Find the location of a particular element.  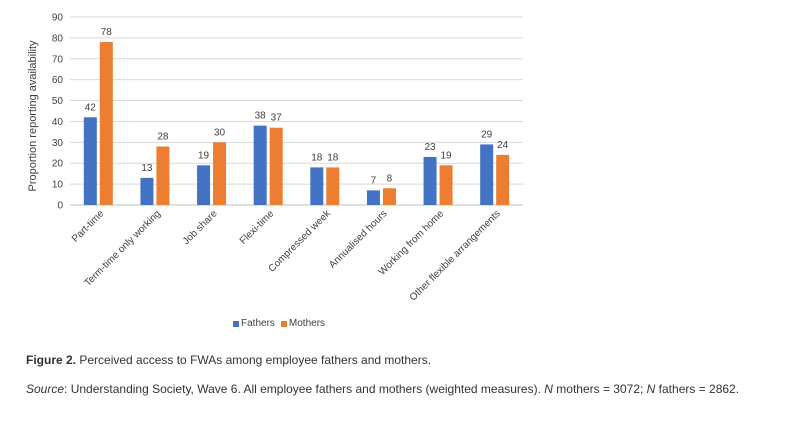

x-tick-label: Annualised hours is located at coordinates (358, 239).